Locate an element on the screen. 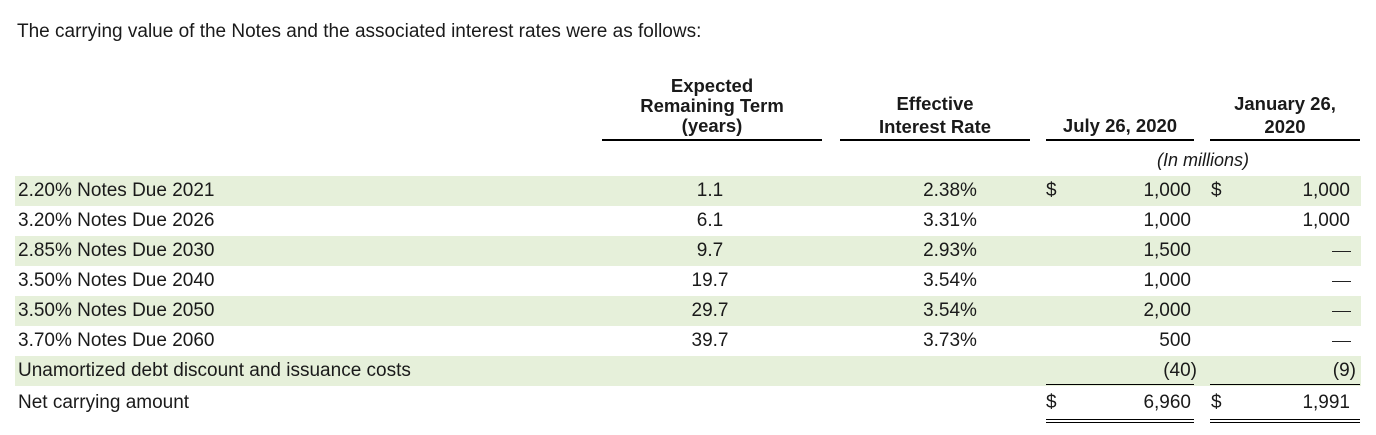 This screenshot has width=1376, height=435. row-rate: 2.38% is located at coordinates (950, 190).